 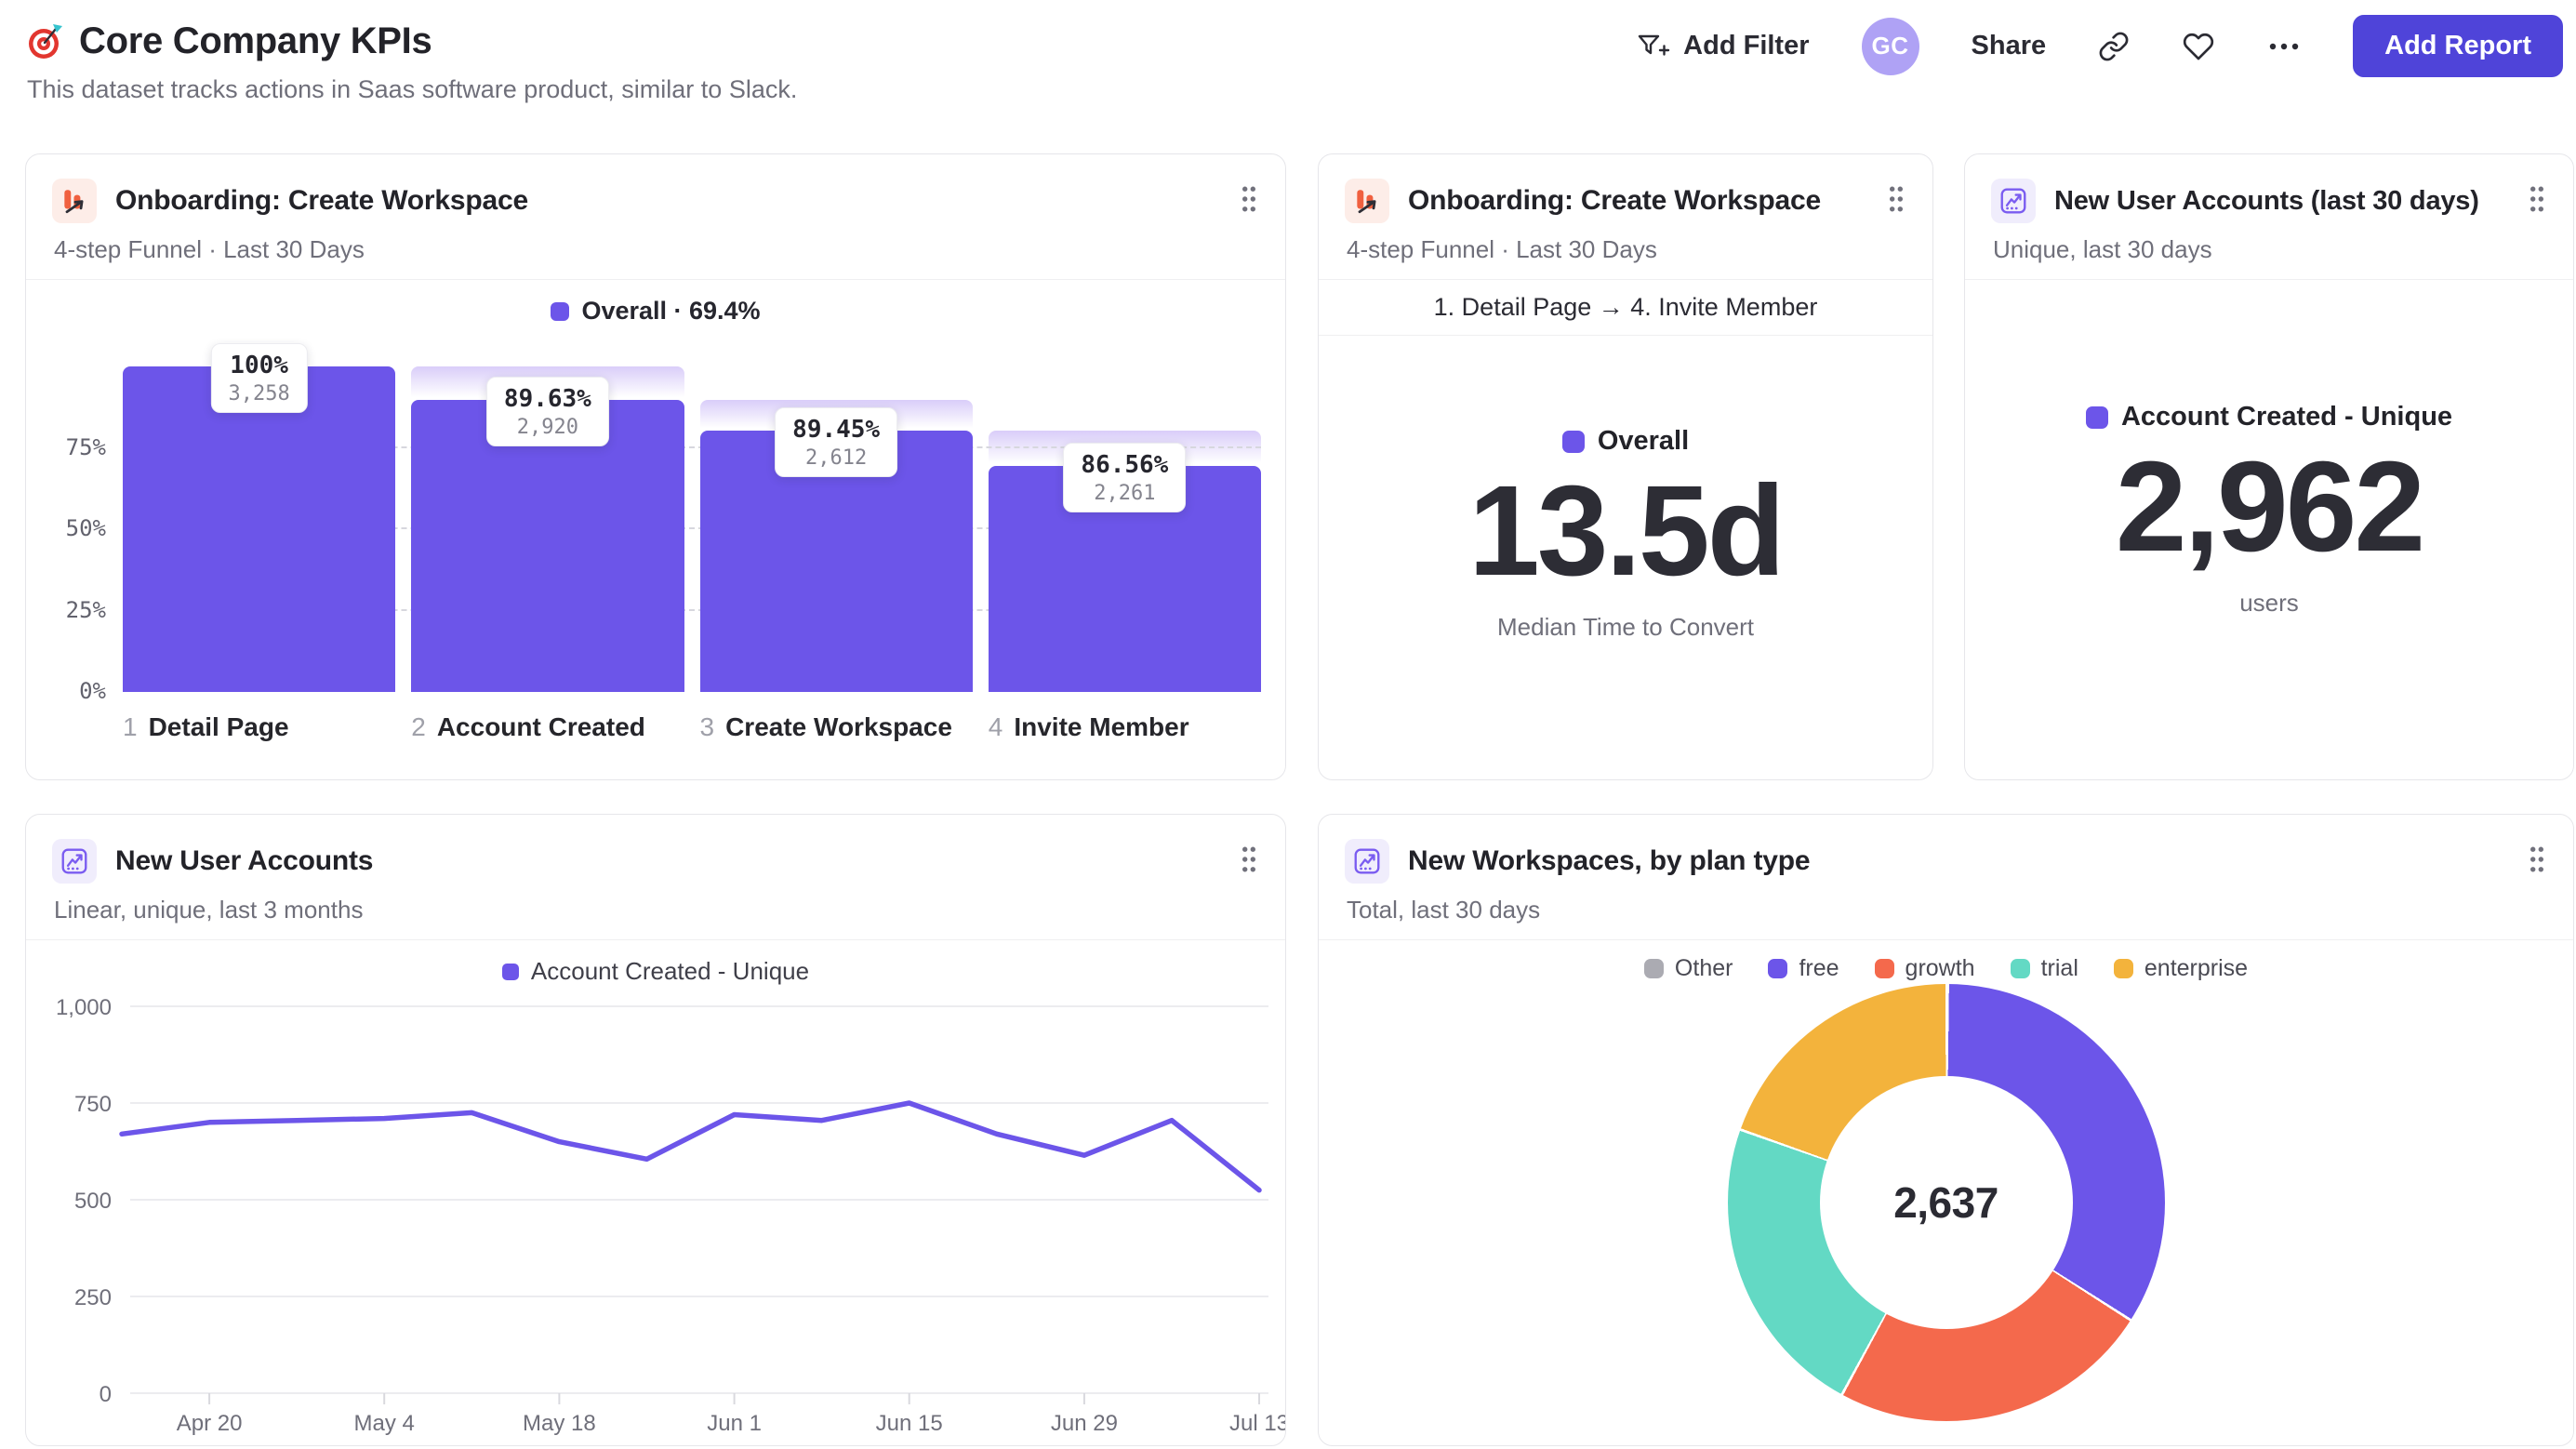 I want to click on favorite-button, so click(x=2198, y=46).